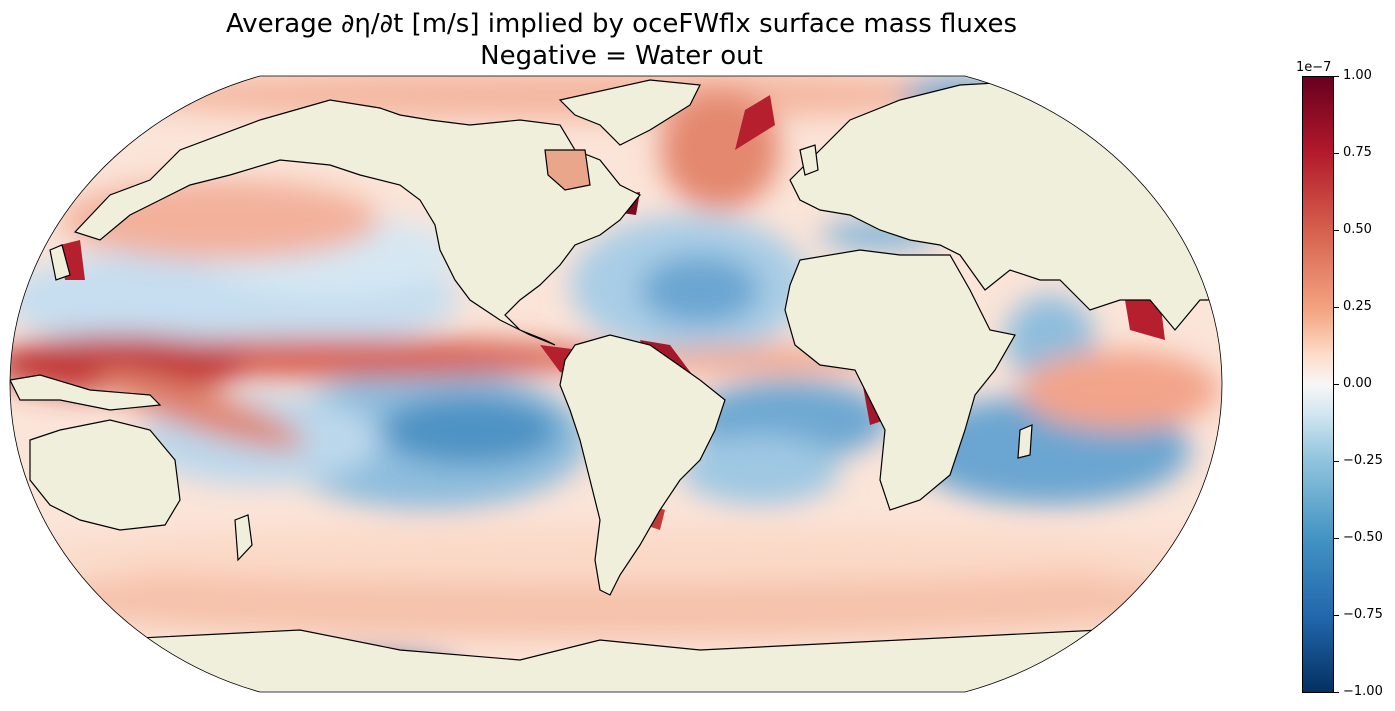  What do you see at coordinates (1363, 614) in the screenshot?
I see `colorbar-tick-label: −0.75` at bounding box center [1363, 614].